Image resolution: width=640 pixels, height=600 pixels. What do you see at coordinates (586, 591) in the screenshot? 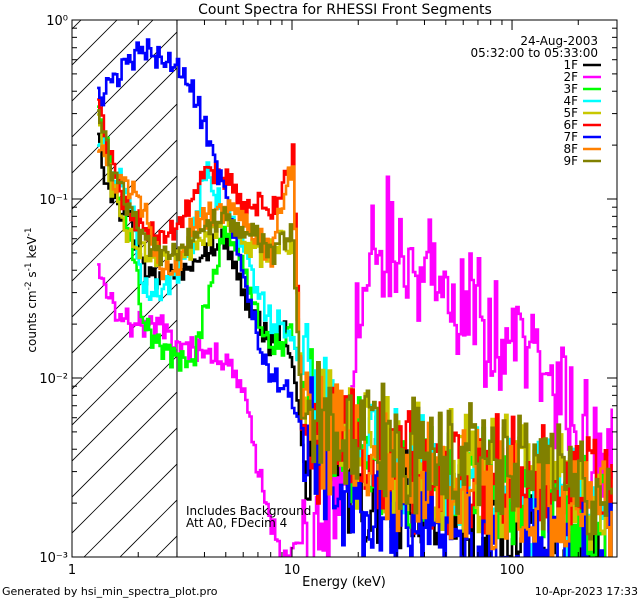
I see `footer-timestamp: 10-Apr-2023 17:33` at bounding box center [586, 591].